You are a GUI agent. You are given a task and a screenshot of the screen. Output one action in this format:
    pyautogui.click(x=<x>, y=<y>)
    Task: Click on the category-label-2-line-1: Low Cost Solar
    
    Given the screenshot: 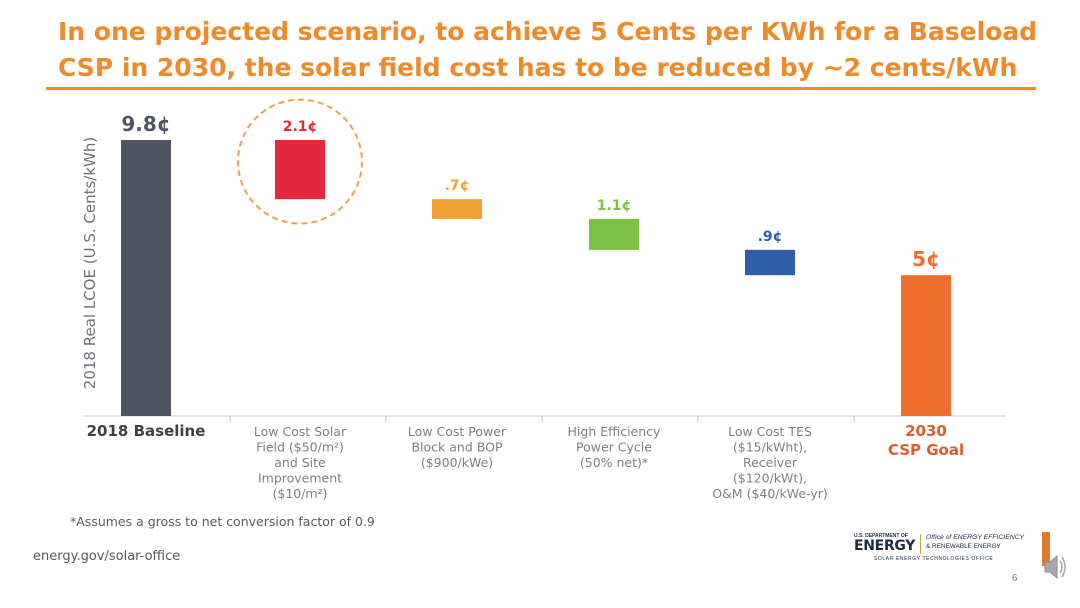 What is the action you would take?
    pyautogui.click(x=300, y=431)
    